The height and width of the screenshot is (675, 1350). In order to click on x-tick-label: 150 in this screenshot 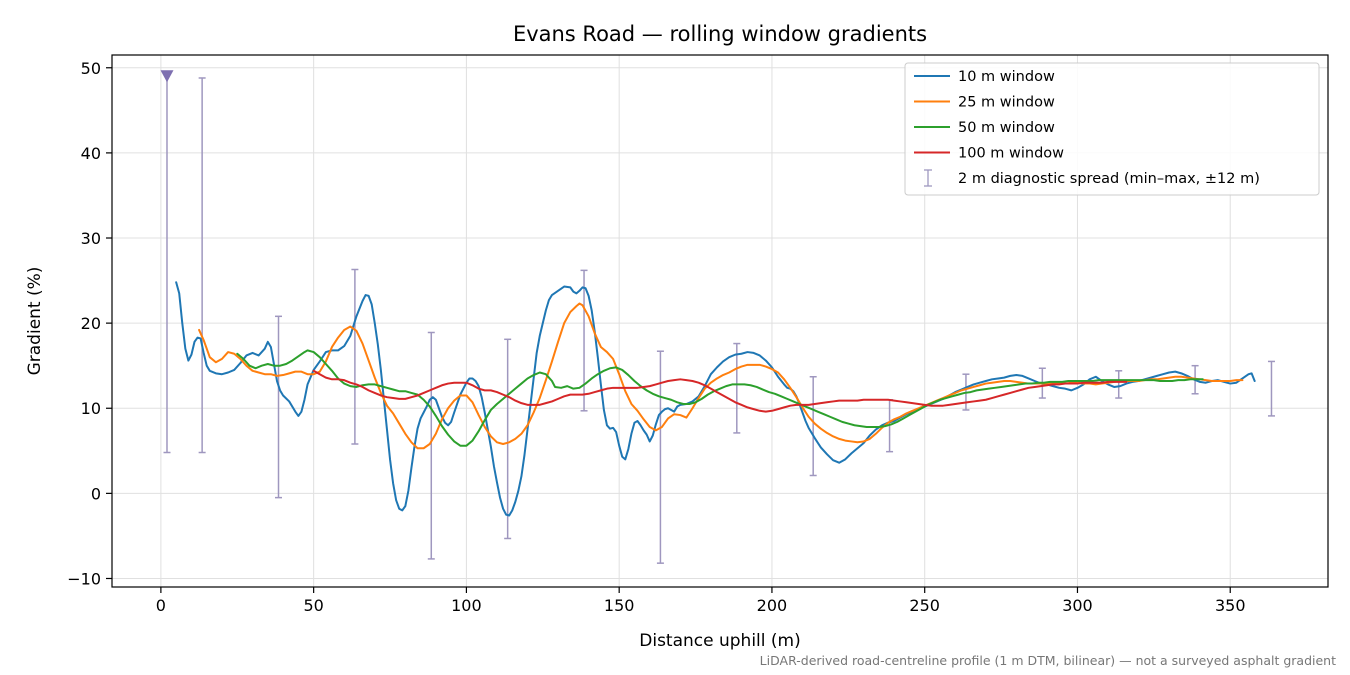, I will do `click(619, 605)`.